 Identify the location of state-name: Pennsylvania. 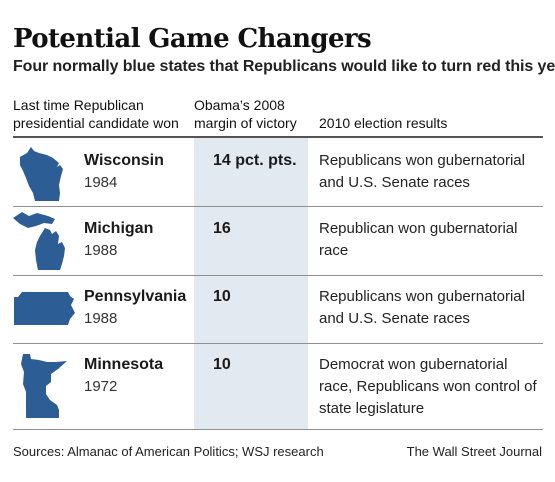
(135, 296).